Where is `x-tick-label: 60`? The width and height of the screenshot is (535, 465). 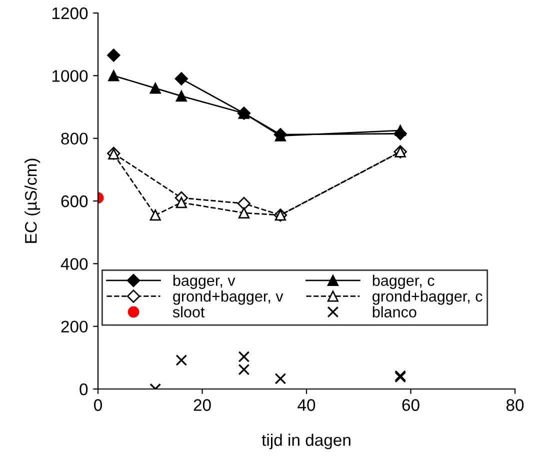
x-tick-label: 60 is located at coordinates (411, 405).